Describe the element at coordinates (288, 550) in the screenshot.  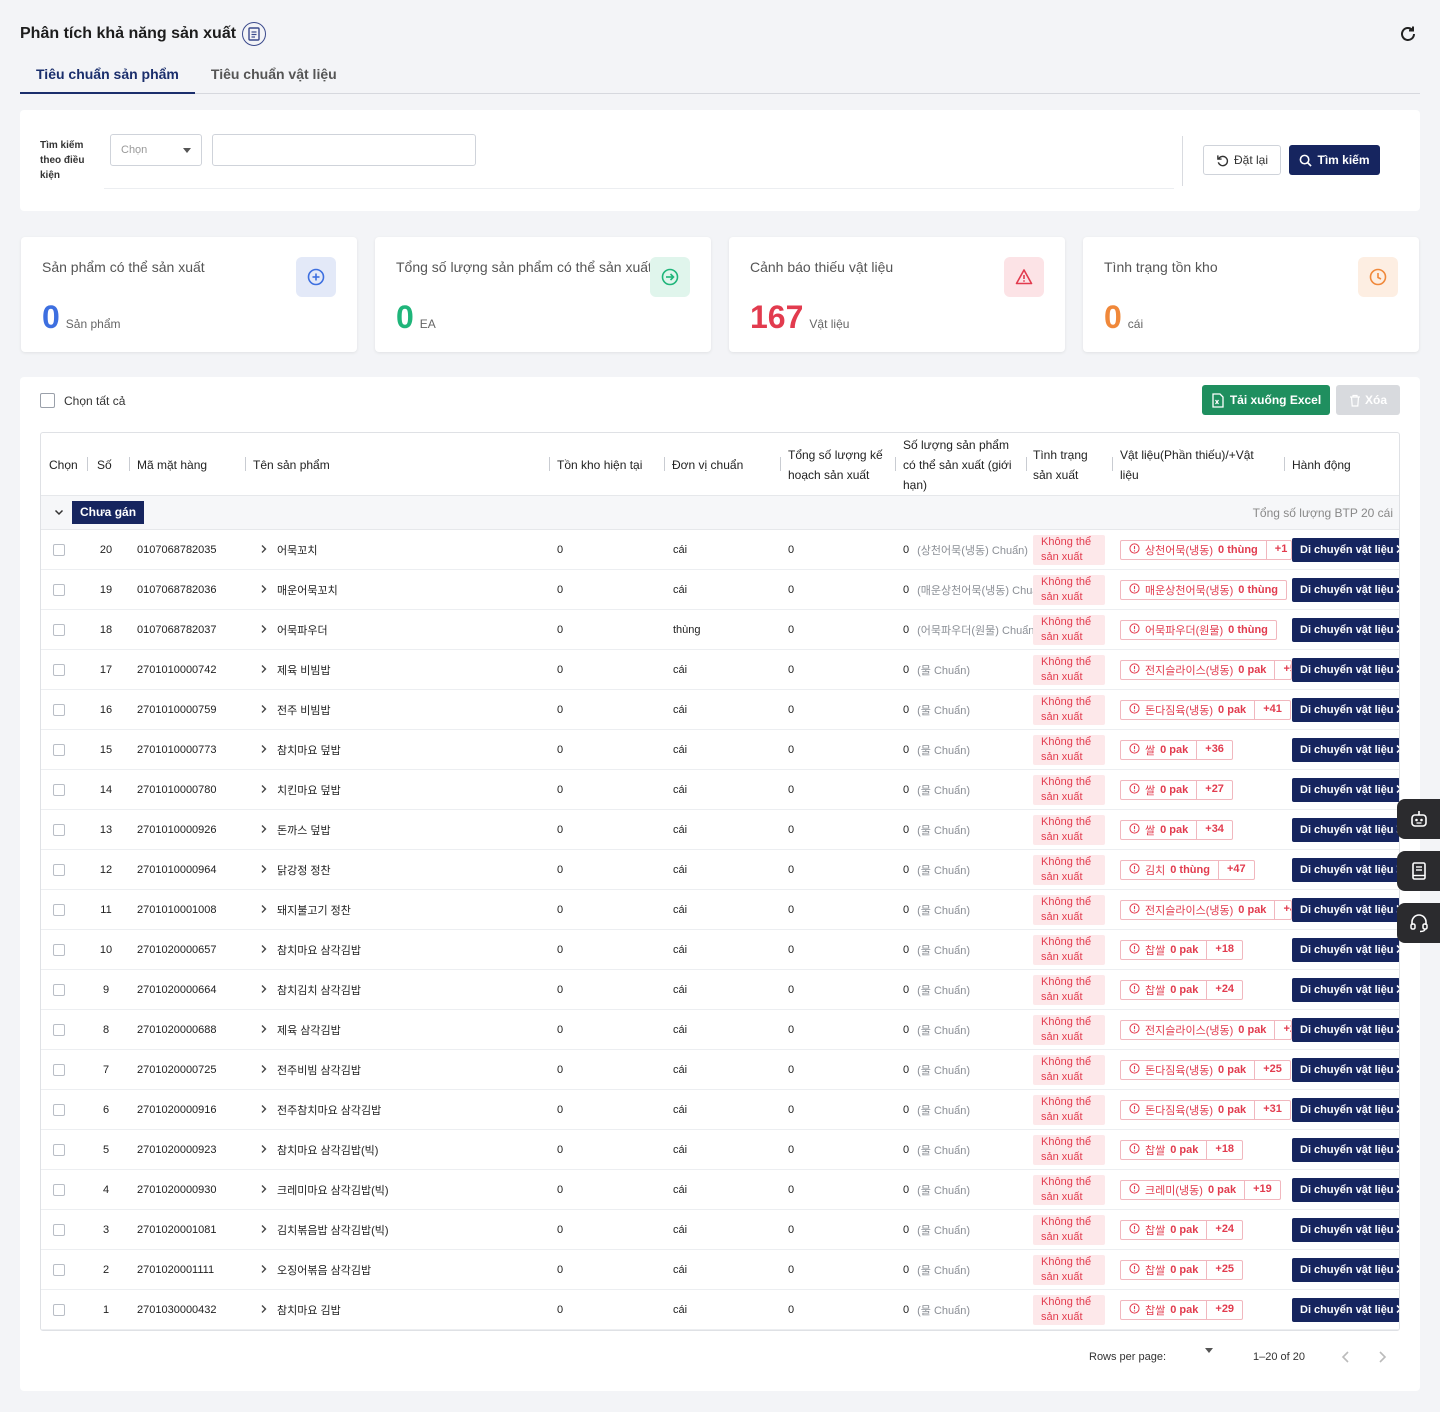
I see `product-name-cell: 어묵꼬치` at that location.